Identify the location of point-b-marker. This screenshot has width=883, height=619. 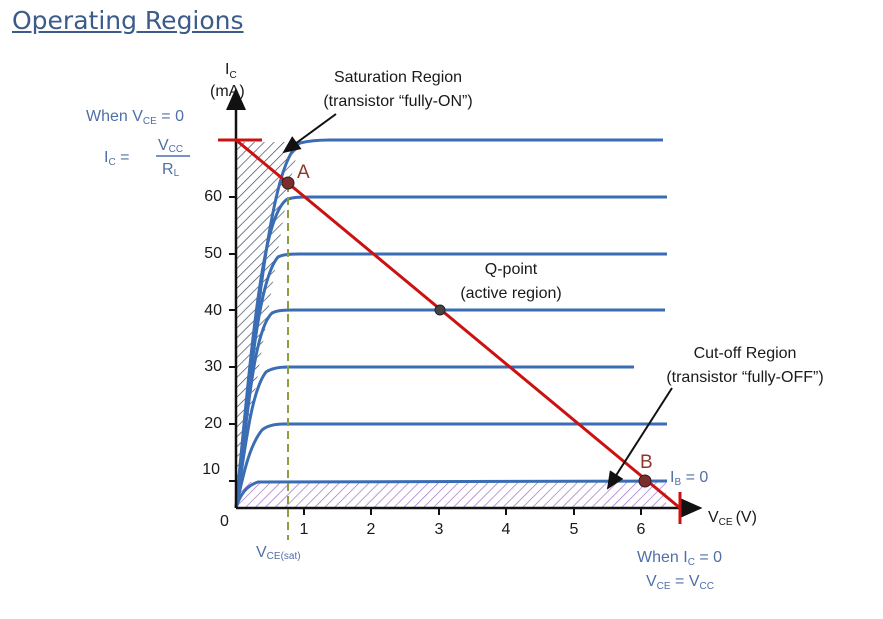
(645, 481).